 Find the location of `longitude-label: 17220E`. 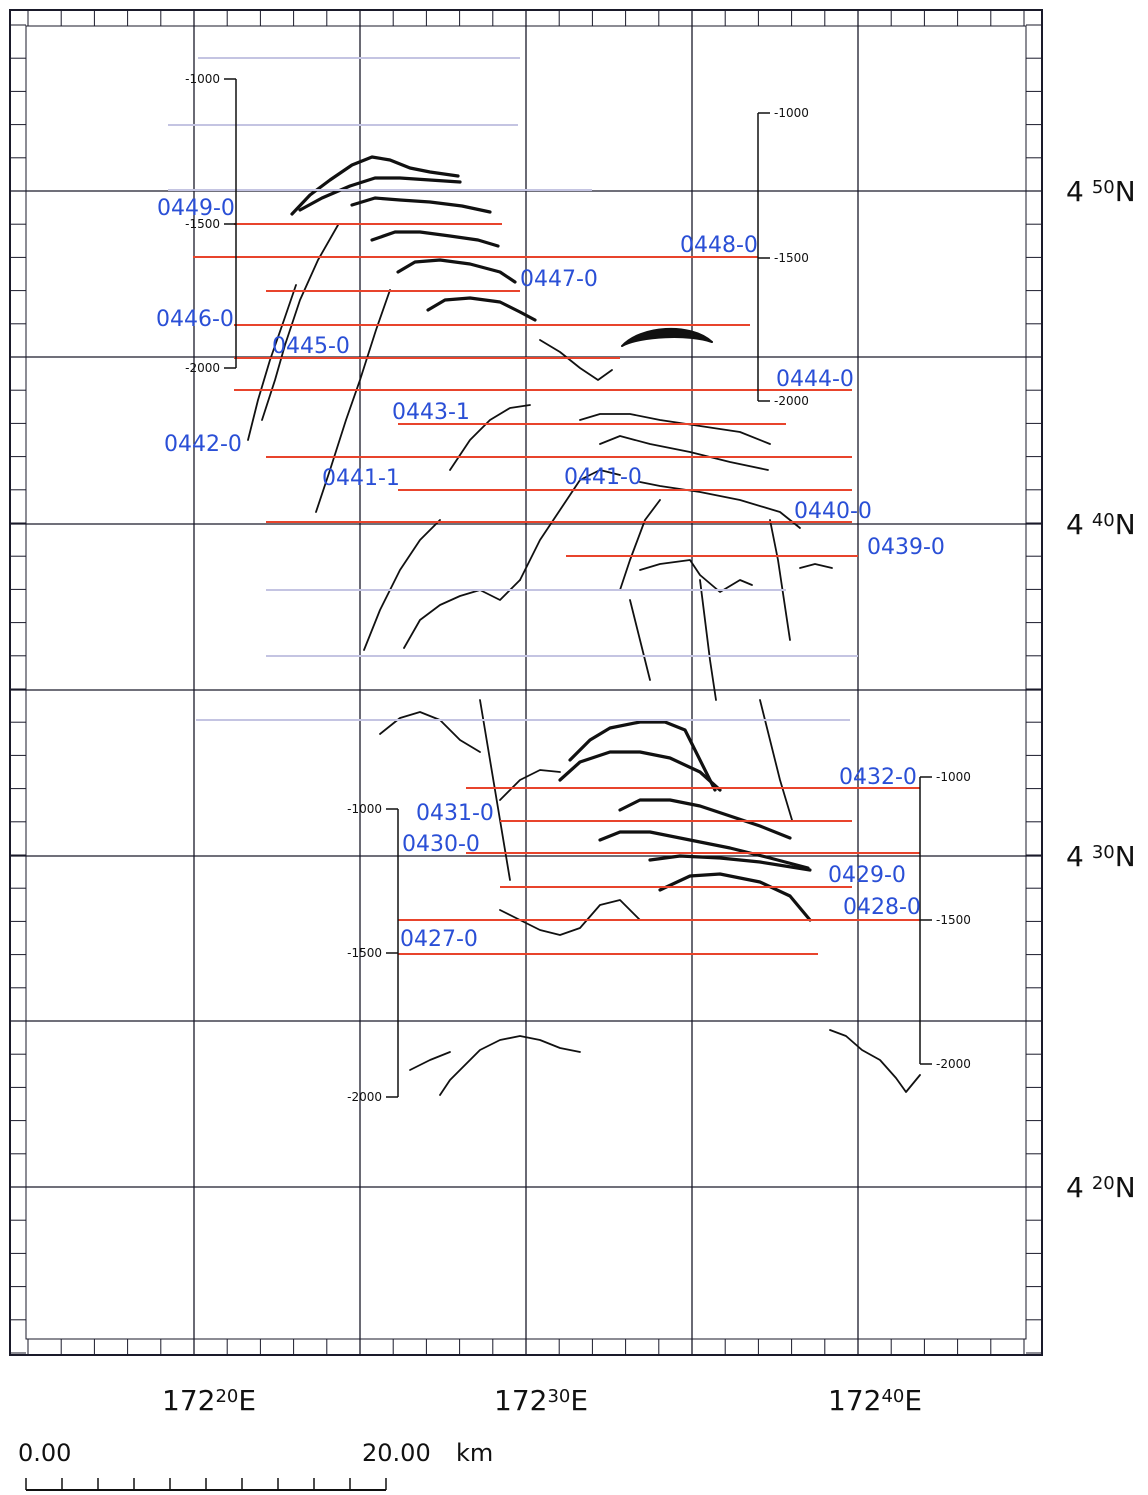

longitude-label: 17220E is located at coordinates (209, 1400).